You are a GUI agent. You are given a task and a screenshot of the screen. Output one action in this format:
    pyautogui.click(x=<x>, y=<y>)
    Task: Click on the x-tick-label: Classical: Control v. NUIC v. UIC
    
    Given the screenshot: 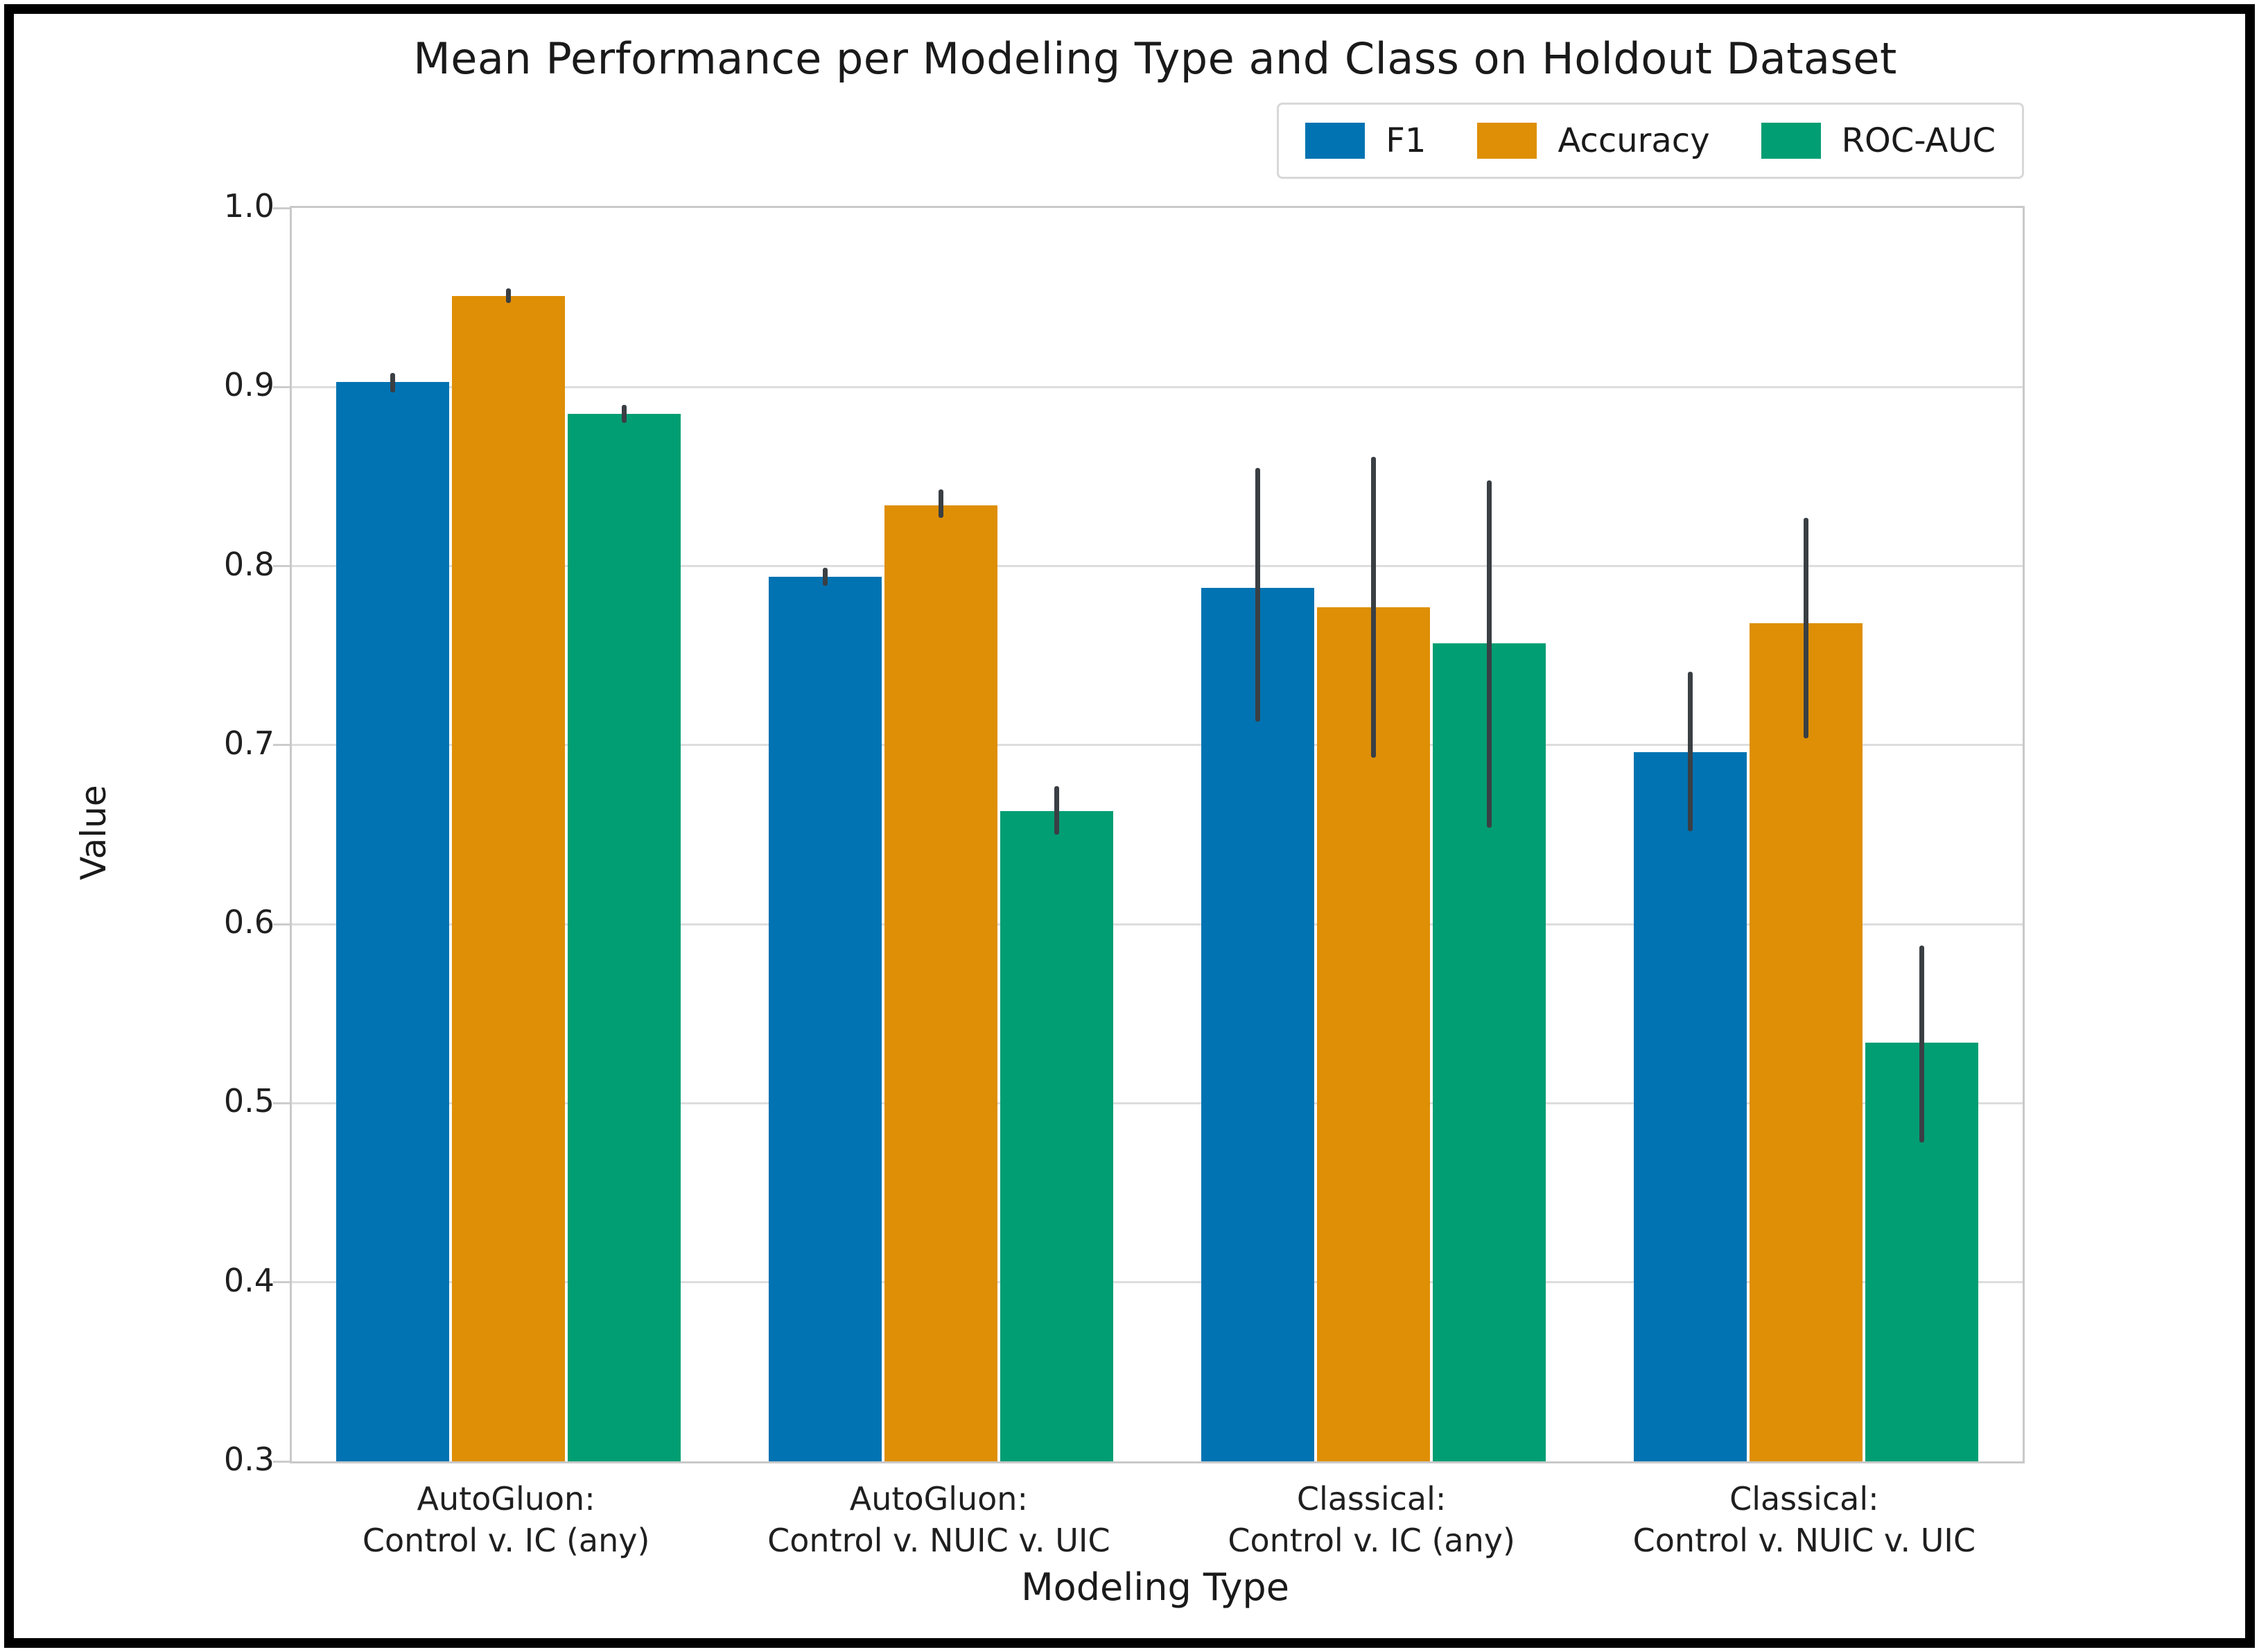 What is the action you would take?
    pyautogui.click(x=1804, y=1519)
    